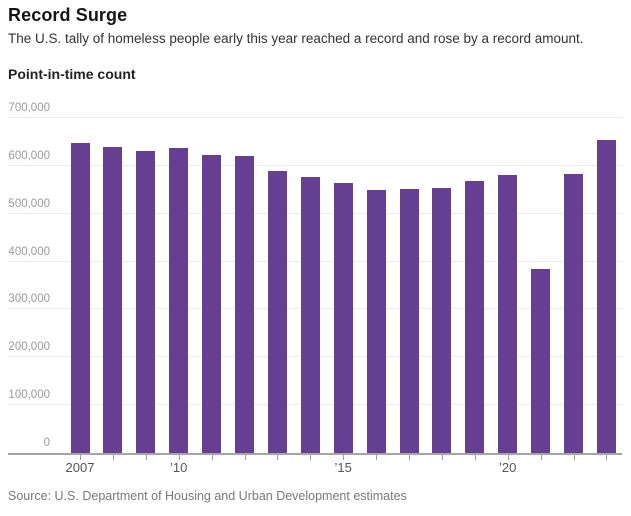 The image size is (631, 516). Describe the element at coordinates (46, 443) in the screenshot. I see `y-axis-tick-label: 0` at that location.